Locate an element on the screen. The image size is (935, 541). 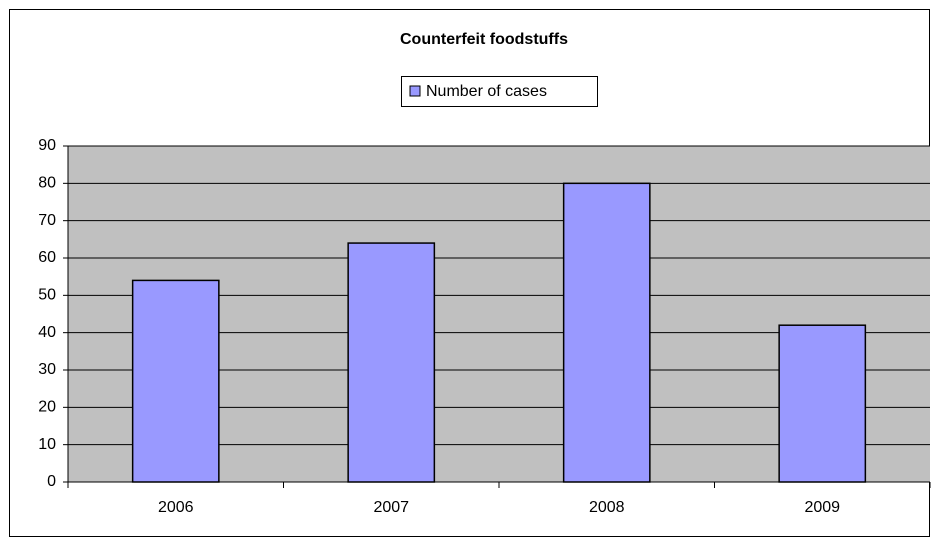
x-tick-label: 2008 is located at coordinates (607, 507).